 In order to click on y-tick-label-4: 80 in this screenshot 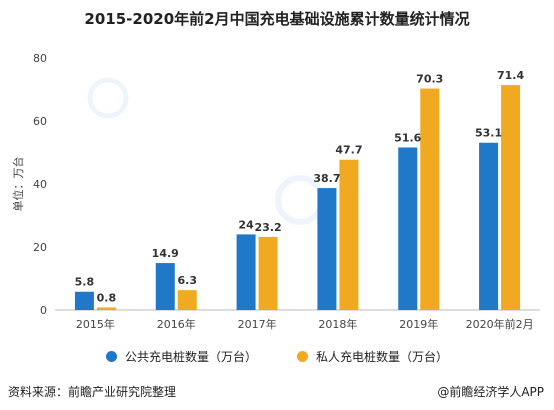, I will do `click(40, 58)`.